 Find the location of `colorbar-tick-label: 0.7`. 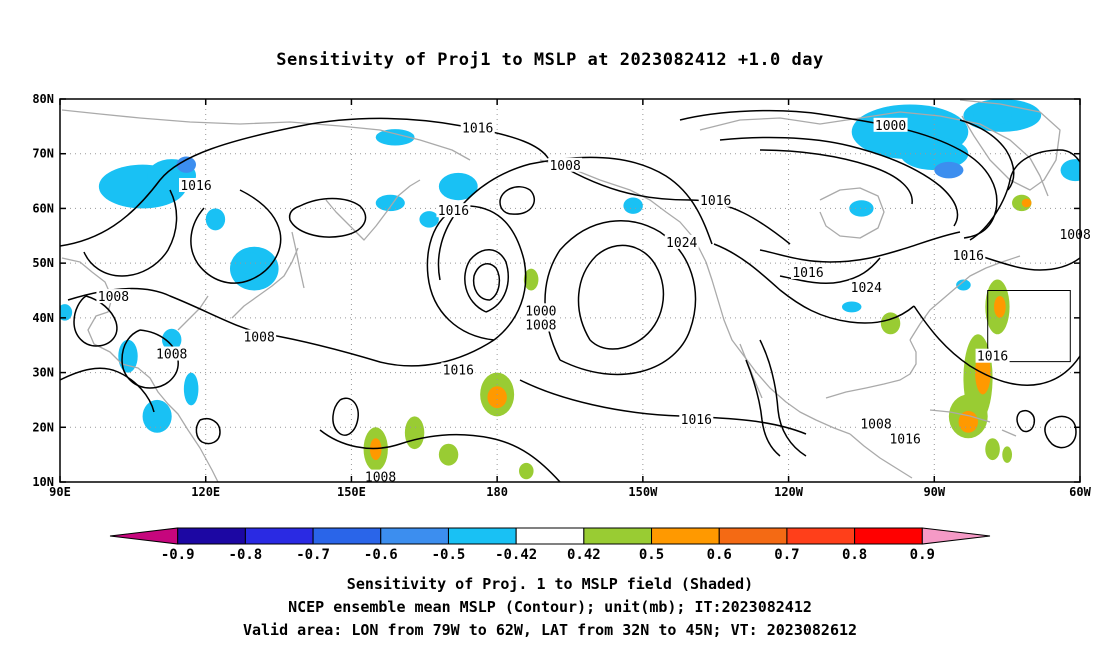

colorbar-tick-label: 0.7 is located at coordinates (786, 555).